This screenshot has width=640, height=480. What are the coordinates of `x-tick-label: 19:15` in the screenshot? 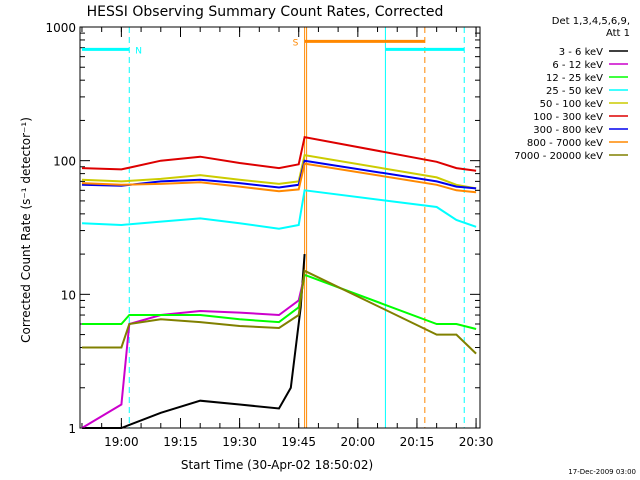 It's located at (180, 442).